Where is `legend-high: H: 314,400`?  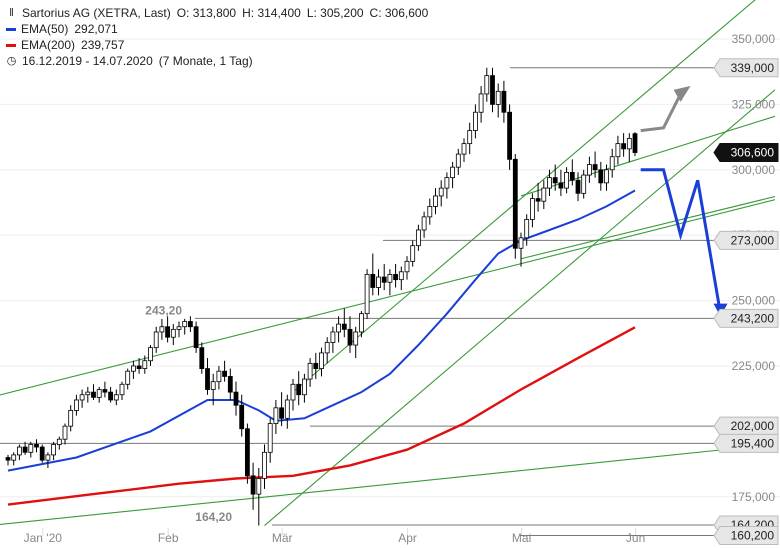
legend-high: H: 314,400 is located at coordinates (271, 13).